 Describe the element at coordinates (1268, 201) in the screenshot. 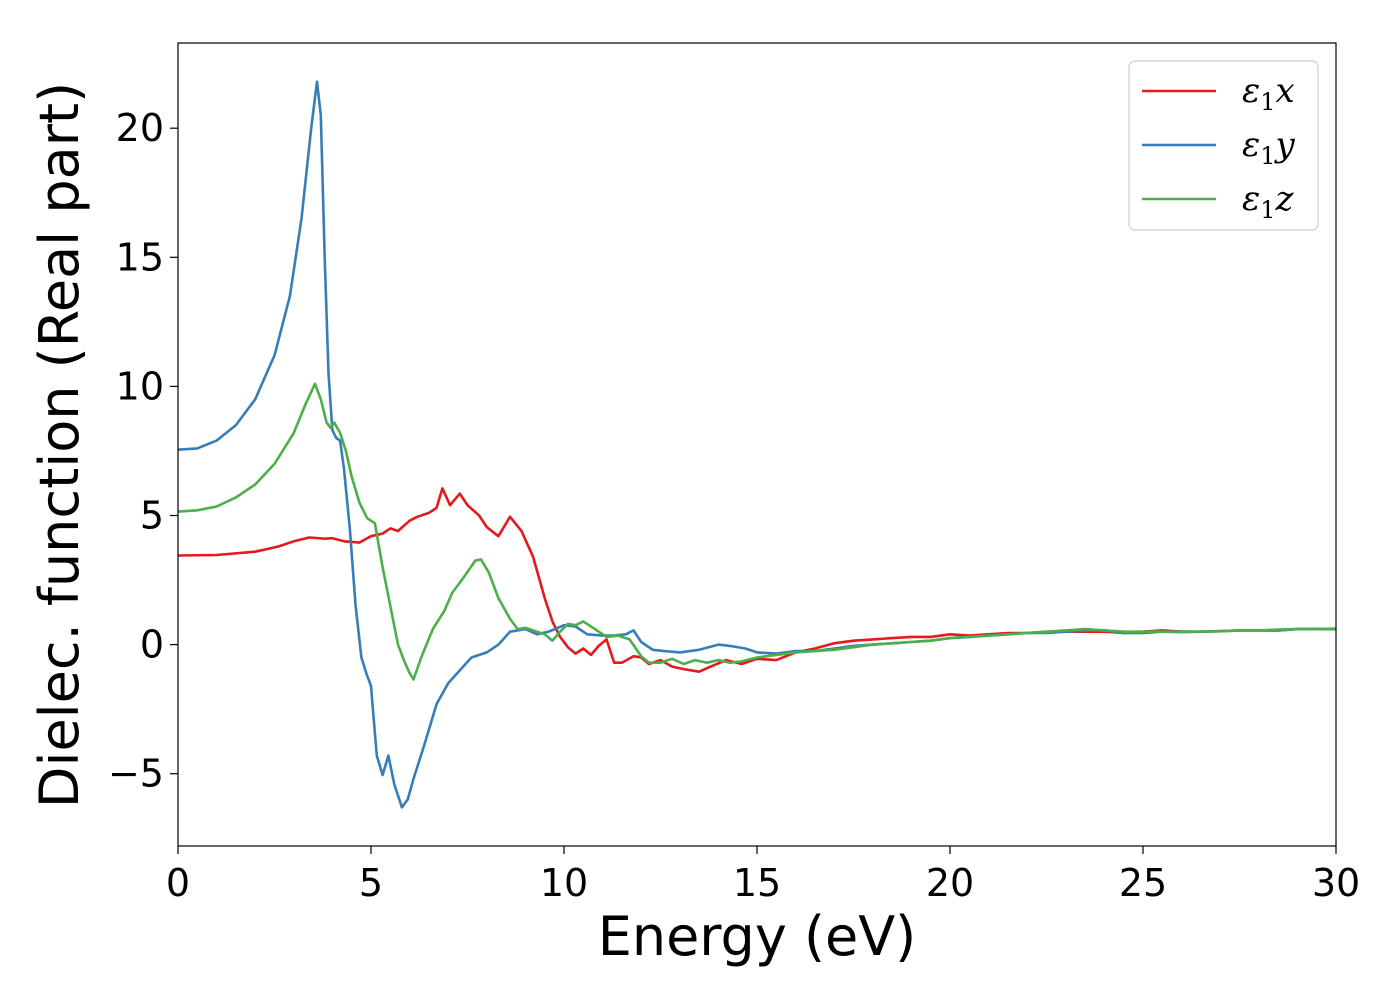

I see `legend-label-z: ε1z` at that location.